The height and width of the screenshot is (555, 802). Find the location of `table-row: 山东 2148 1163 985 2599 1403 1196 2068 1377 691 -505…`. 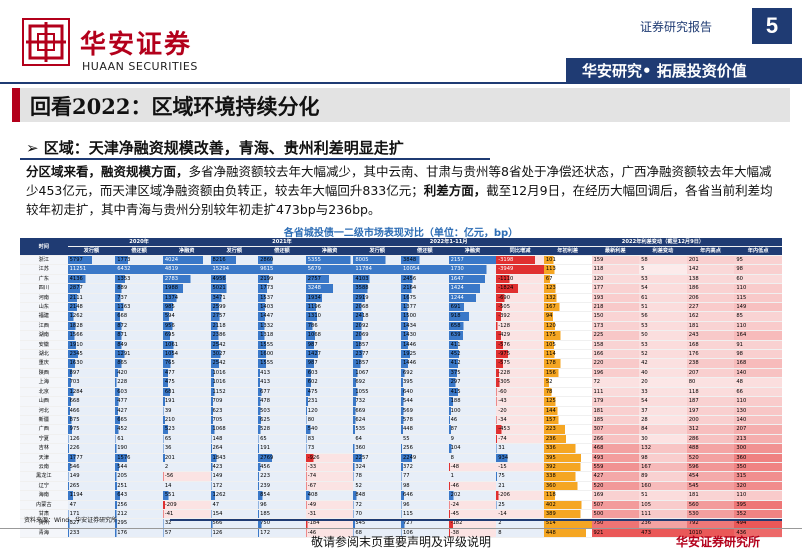

table-row: 山东 2148 1163 985 2599 1403 1196 2068 1377 691 -505… is located at coordinates (401, 307).